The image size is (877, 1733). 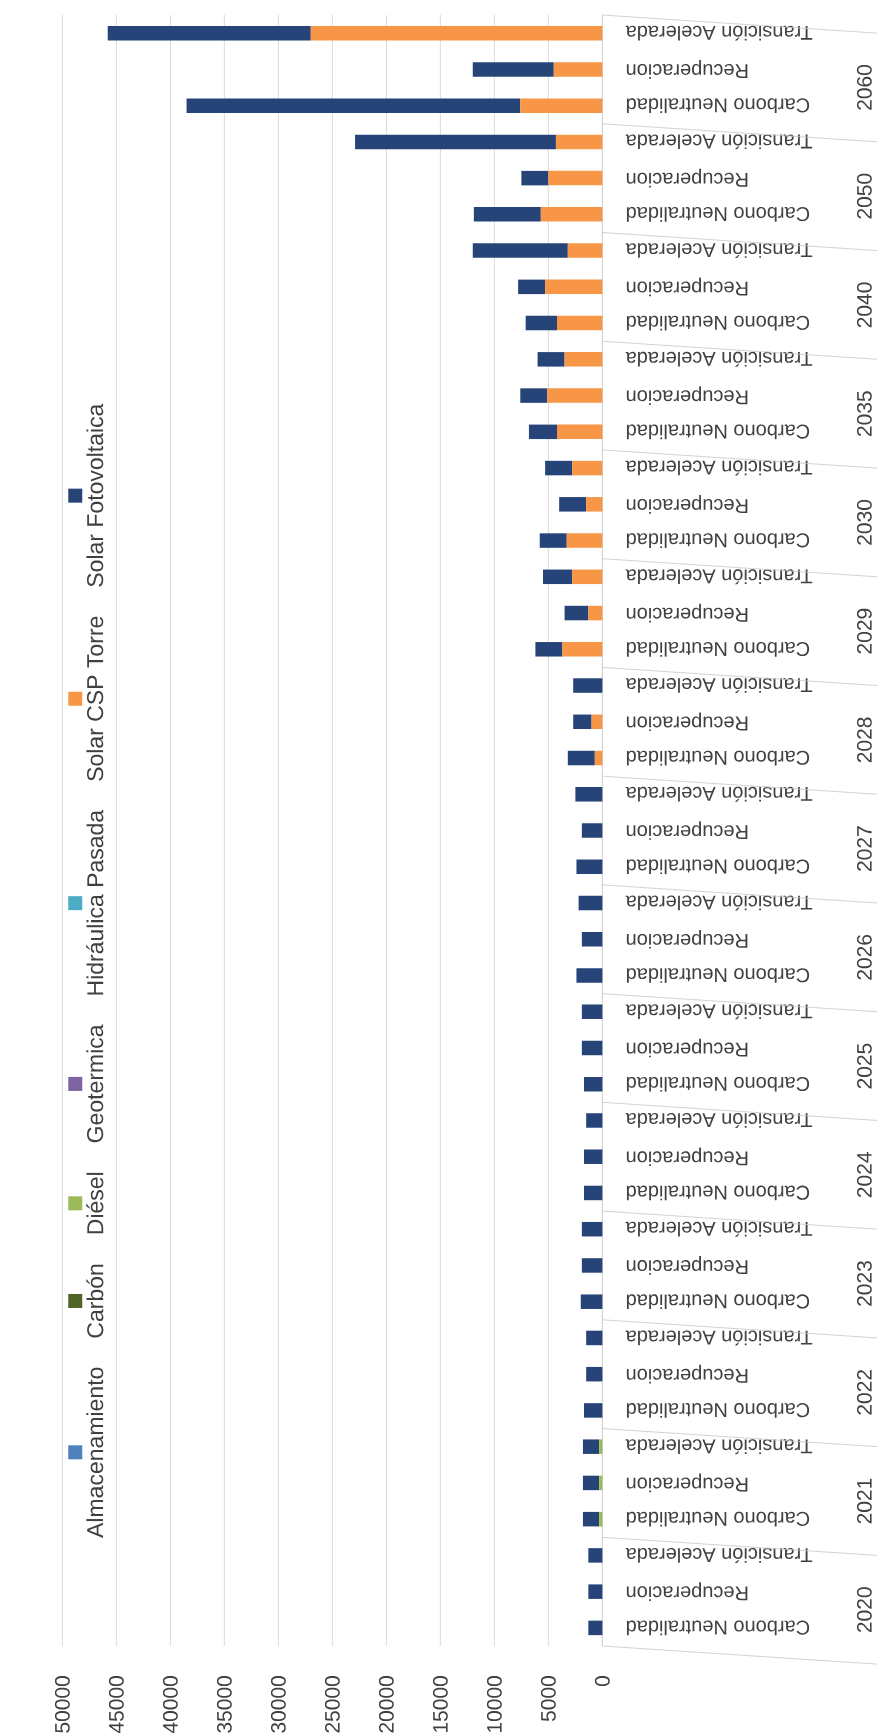 What do you see at coordinates (864, 848) in the screenshot?
I see `text: 2027` at bounding box center [864, 848].